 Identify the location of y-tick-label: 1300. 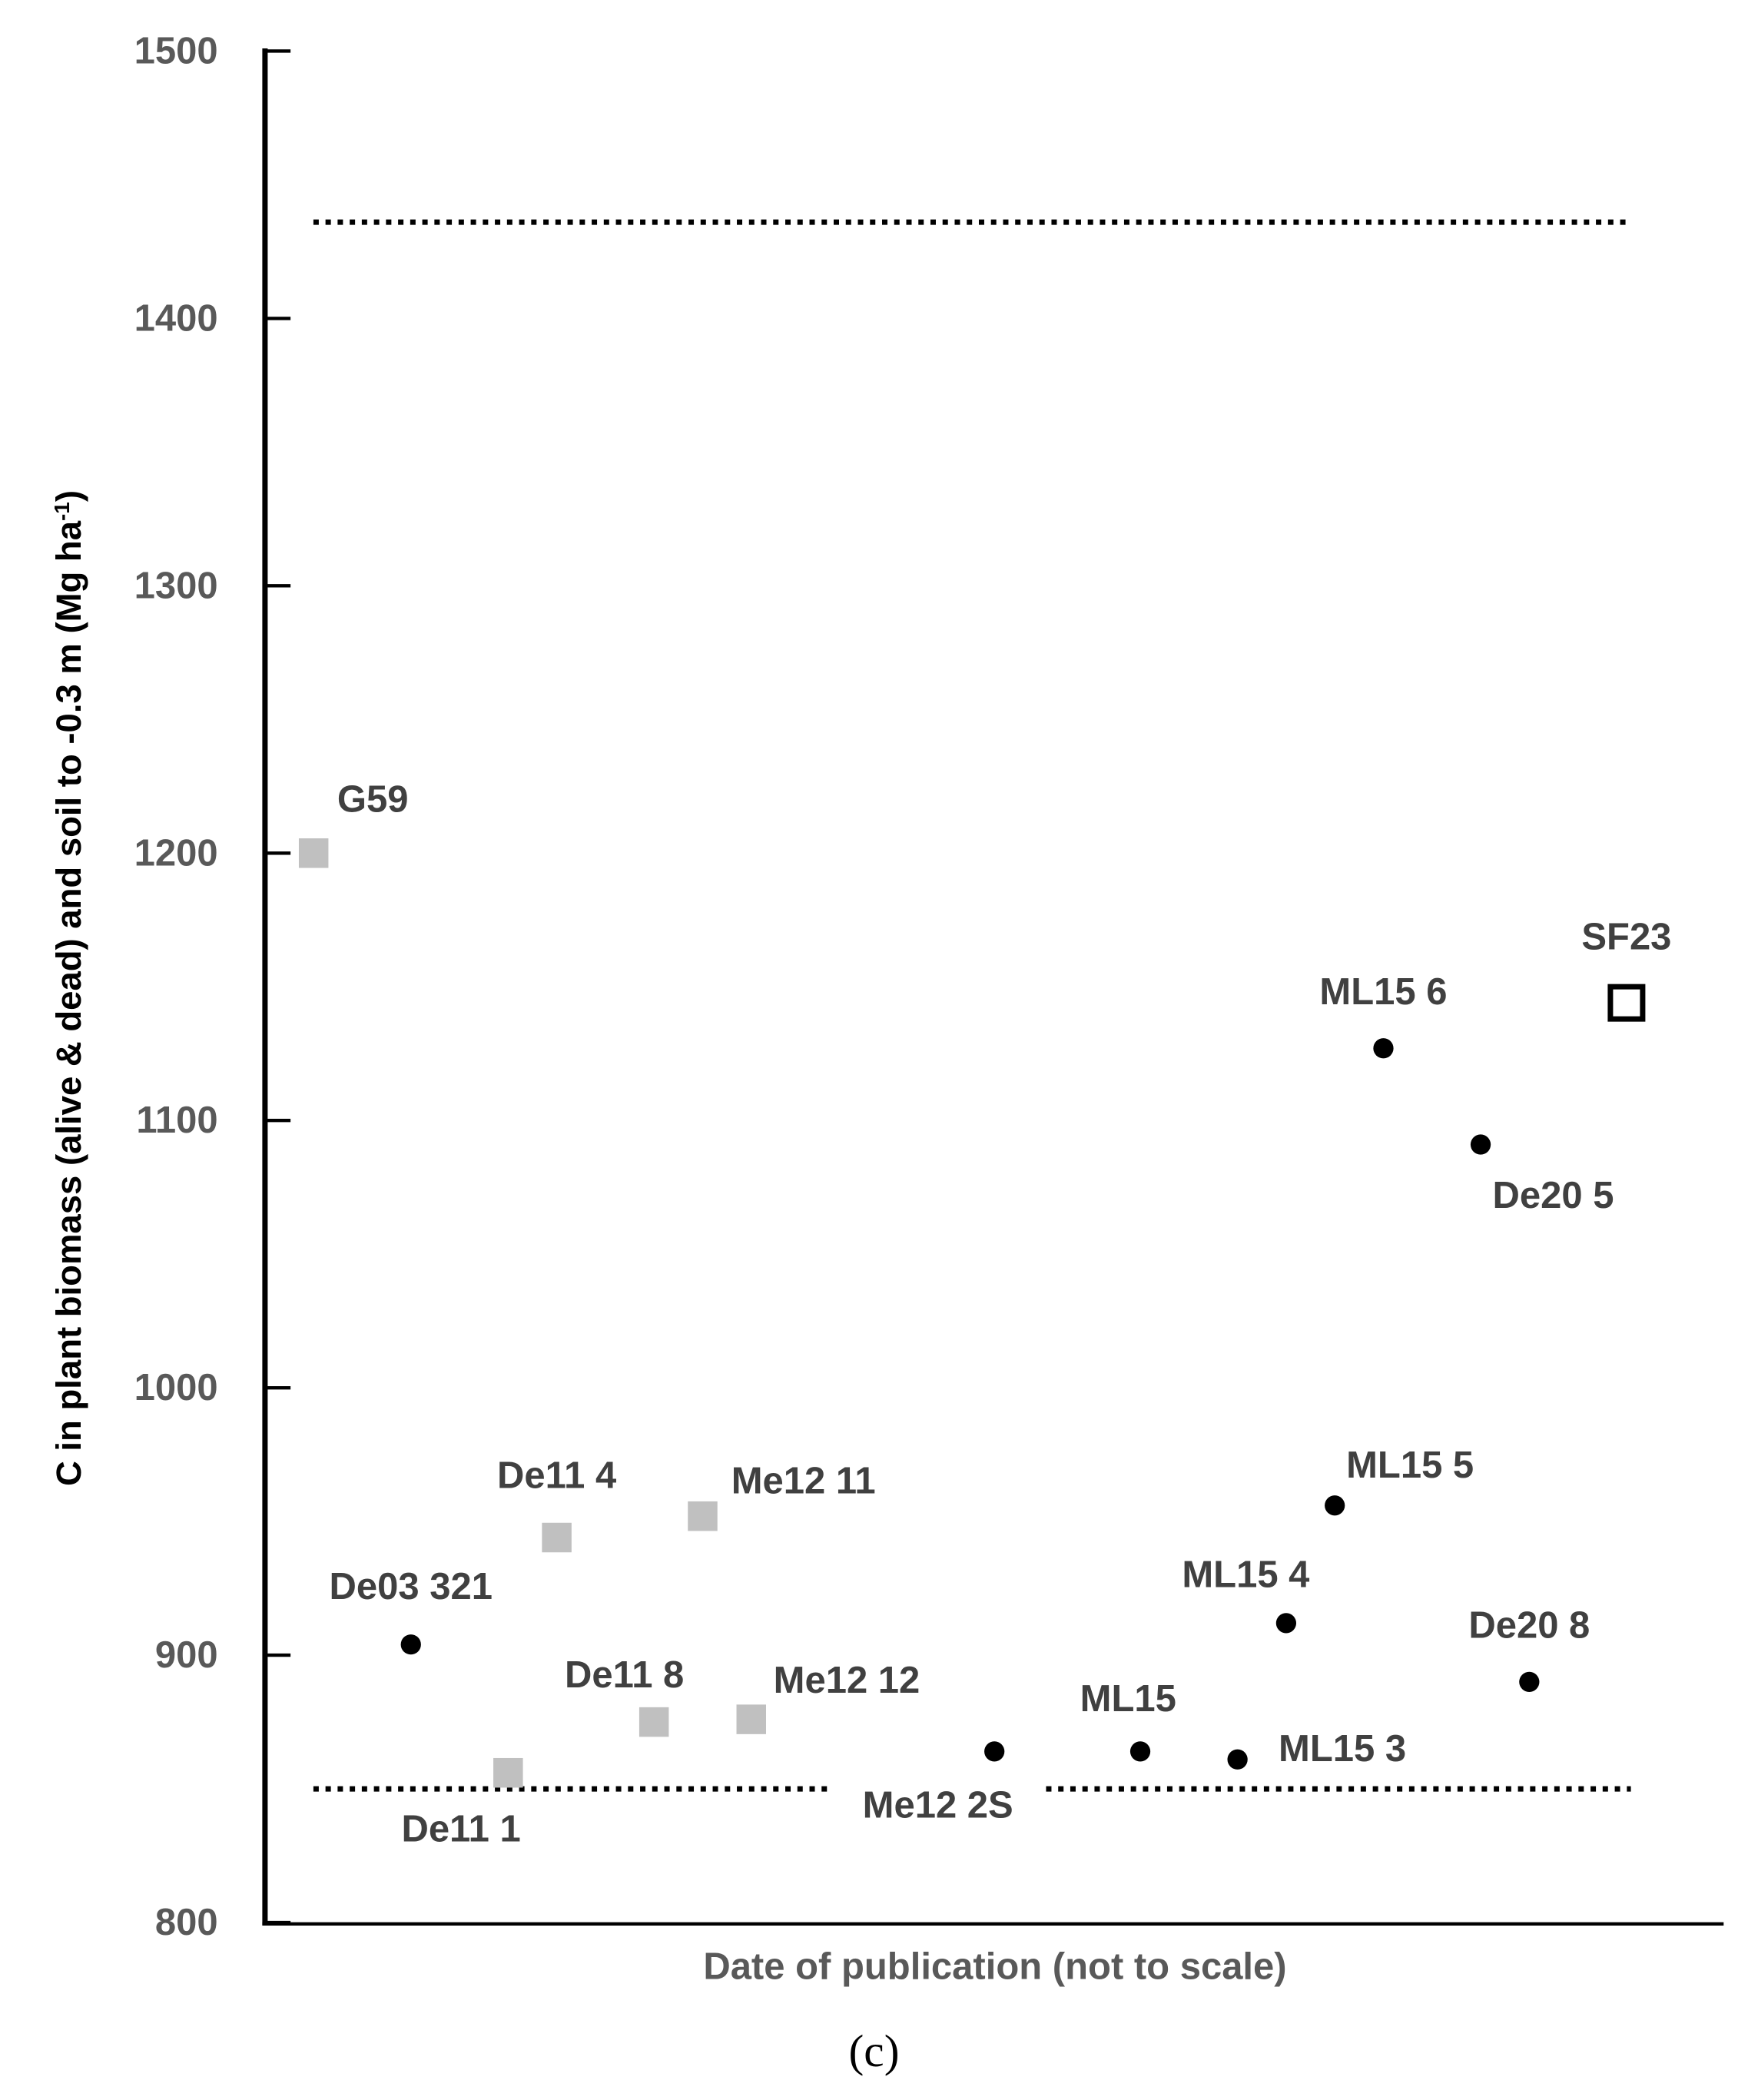
(176, 585).